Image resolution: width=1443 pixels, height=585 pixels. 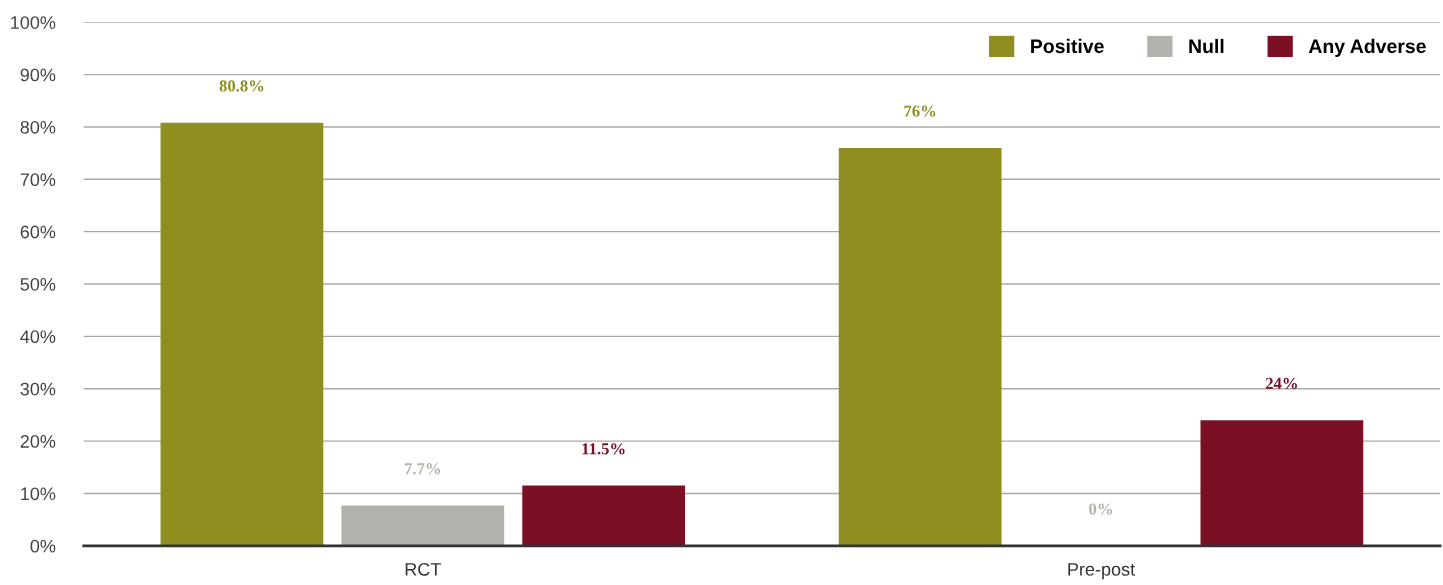 I want to click on y-tick-label: 20%, so click(x=38, y=441).